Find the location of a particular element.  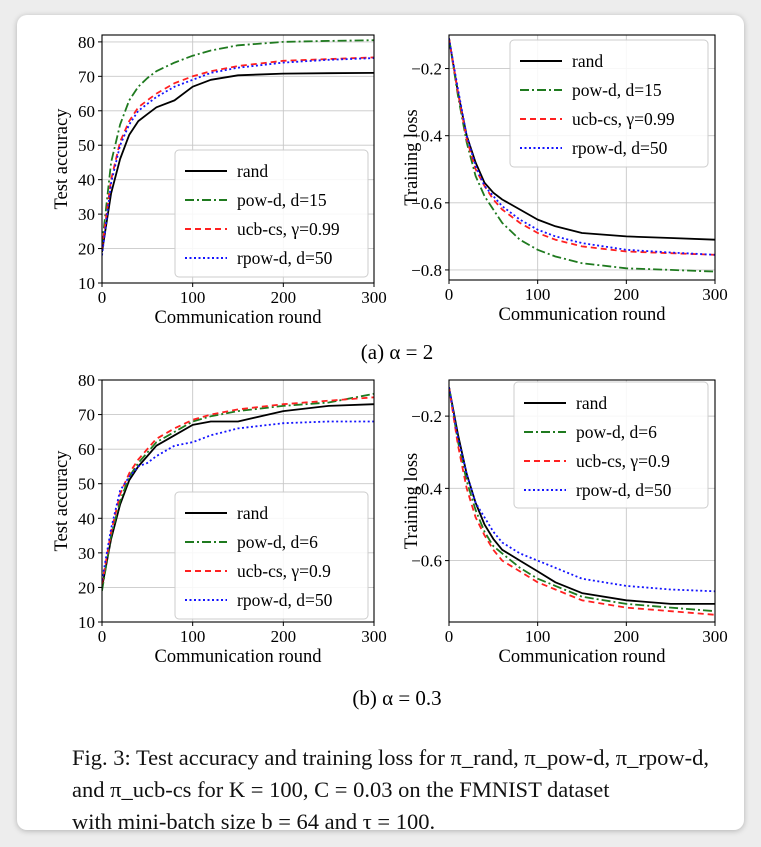

subcaption-a: (a) α = 2 is located at coordinates (397, 352).